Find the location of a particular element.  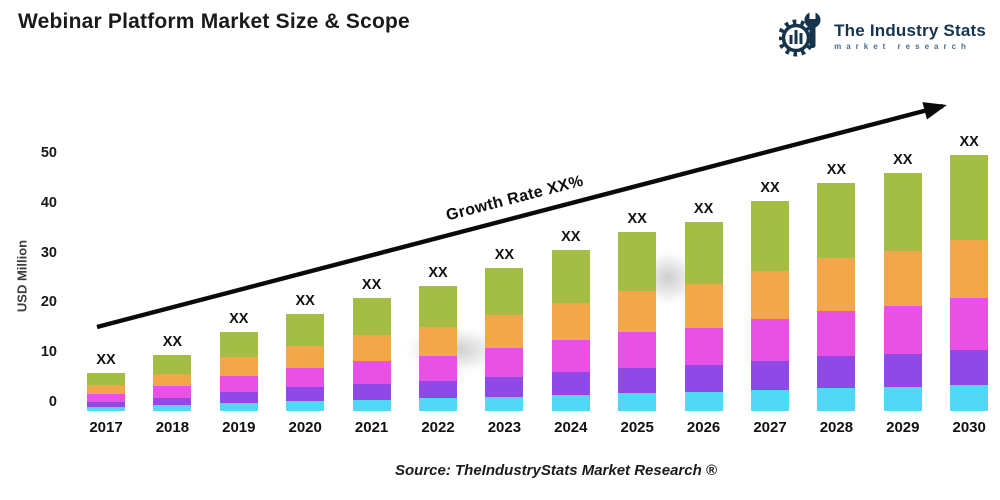

logo-text: The Industry Stats market research is located at coordinates (910, 36).